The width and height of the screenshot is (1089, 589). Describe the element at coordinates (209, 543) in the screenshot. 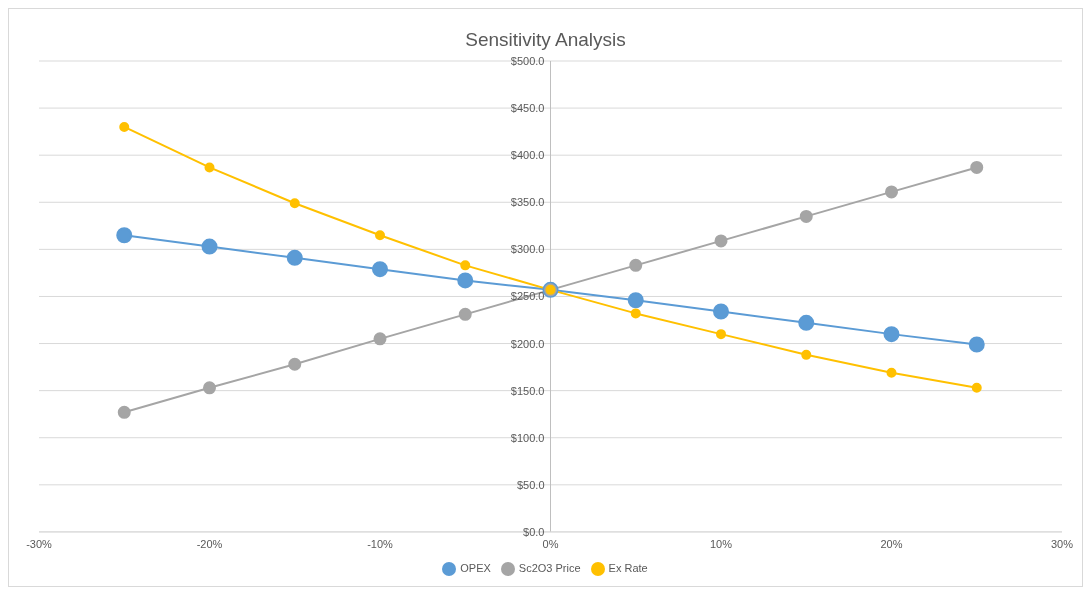

I see `x-tick-label: -20%` at that location.